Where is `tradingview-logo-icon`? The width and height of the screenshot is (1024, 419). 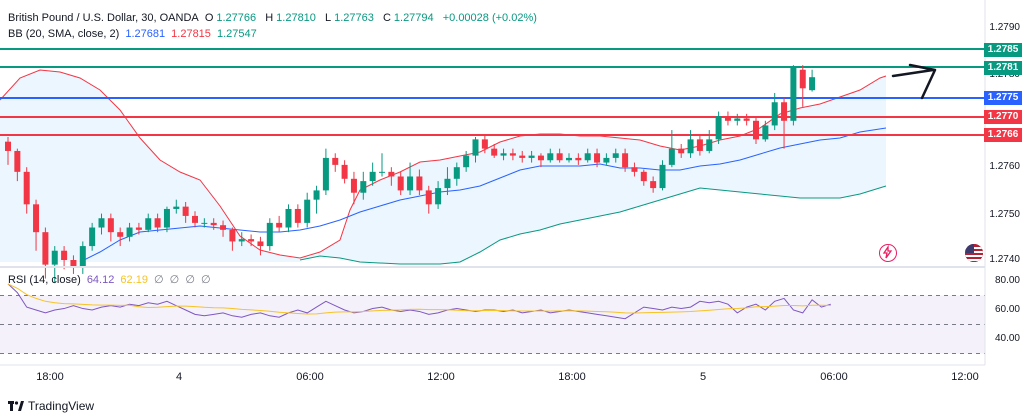 tradingview-logo-icon is located at coordinates (16, 406).